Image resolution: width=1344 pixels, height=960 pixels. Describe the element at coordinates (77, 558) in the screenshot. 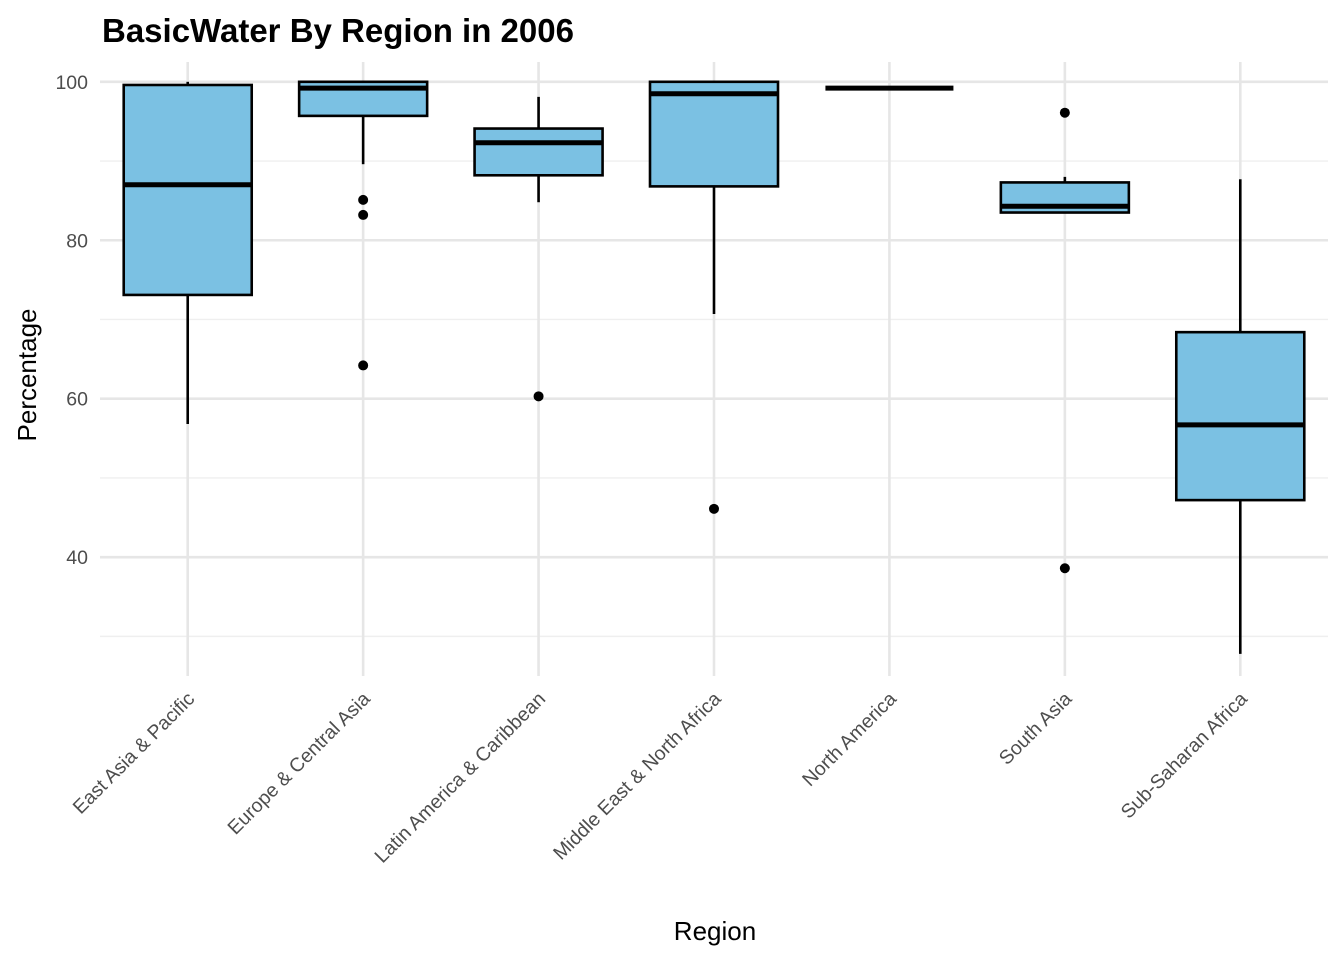

I see `y-tick-label: 40` at that location.